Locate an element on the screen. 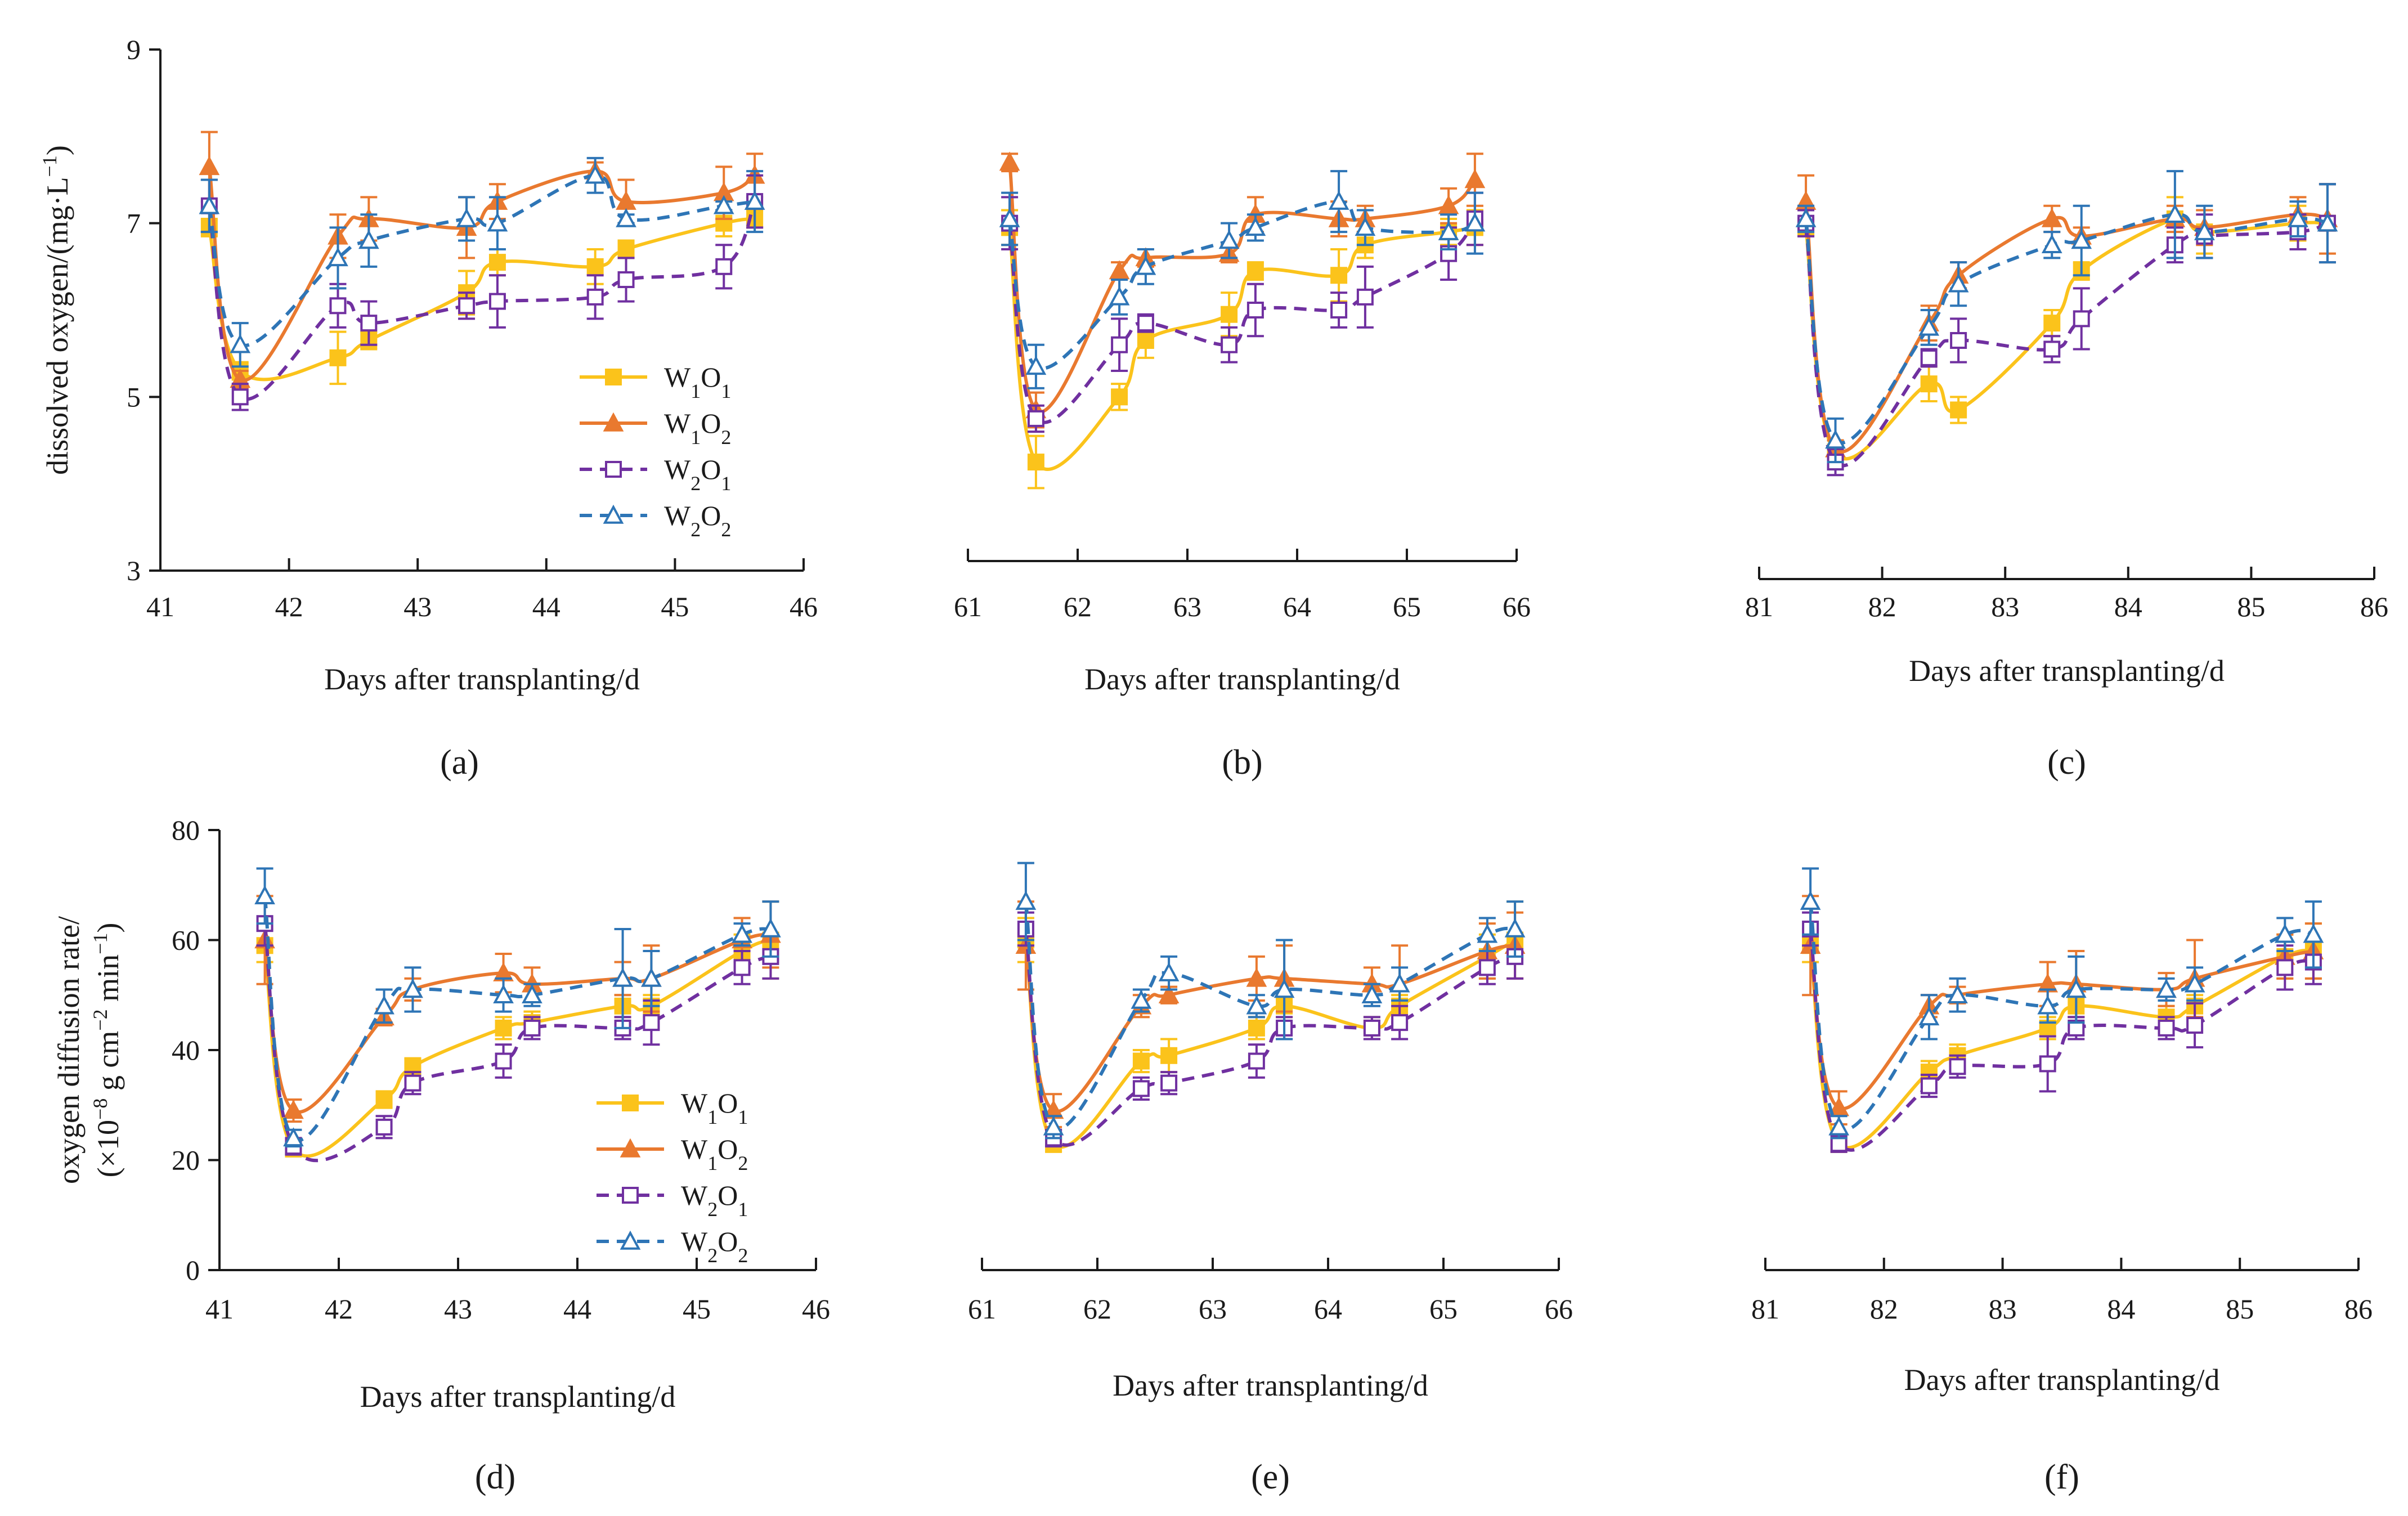 The width and height of the screenshot is (2408, 1516). y-tick-label: 80 is located at coordinates (186, 830).